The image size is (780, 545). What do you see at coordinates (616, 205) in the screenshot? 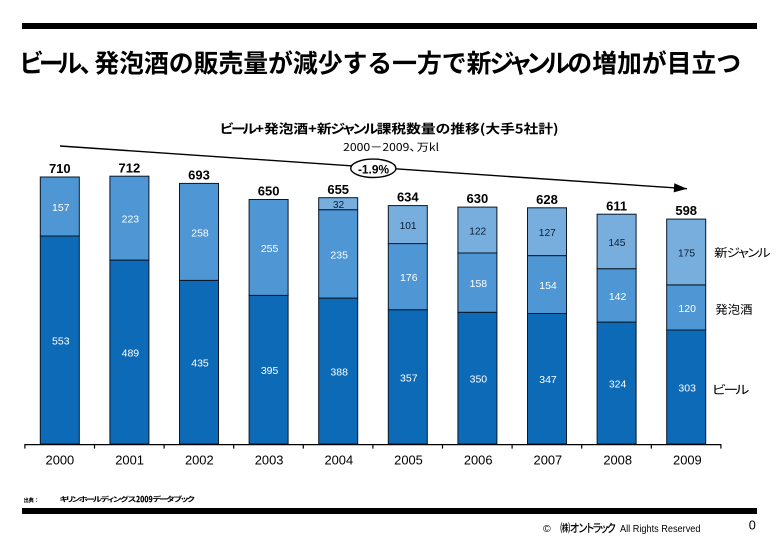
I see `svg-text: 611` at bounding box center [616, 205].